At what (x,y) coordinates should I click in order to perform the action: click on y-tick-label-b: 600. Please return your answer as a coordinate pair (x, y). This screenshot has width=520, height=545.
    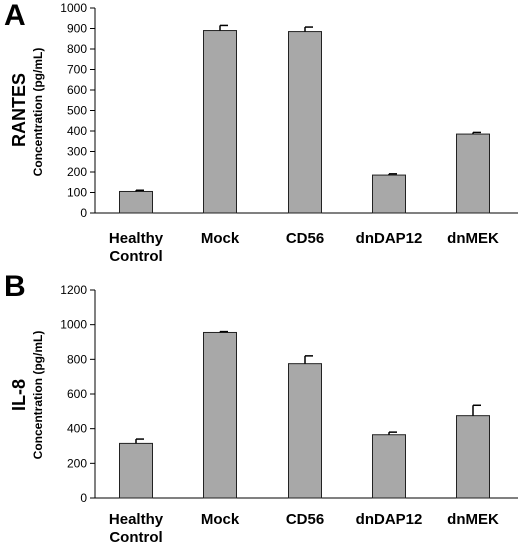
    Looking at the image, I should click on (77, 394).